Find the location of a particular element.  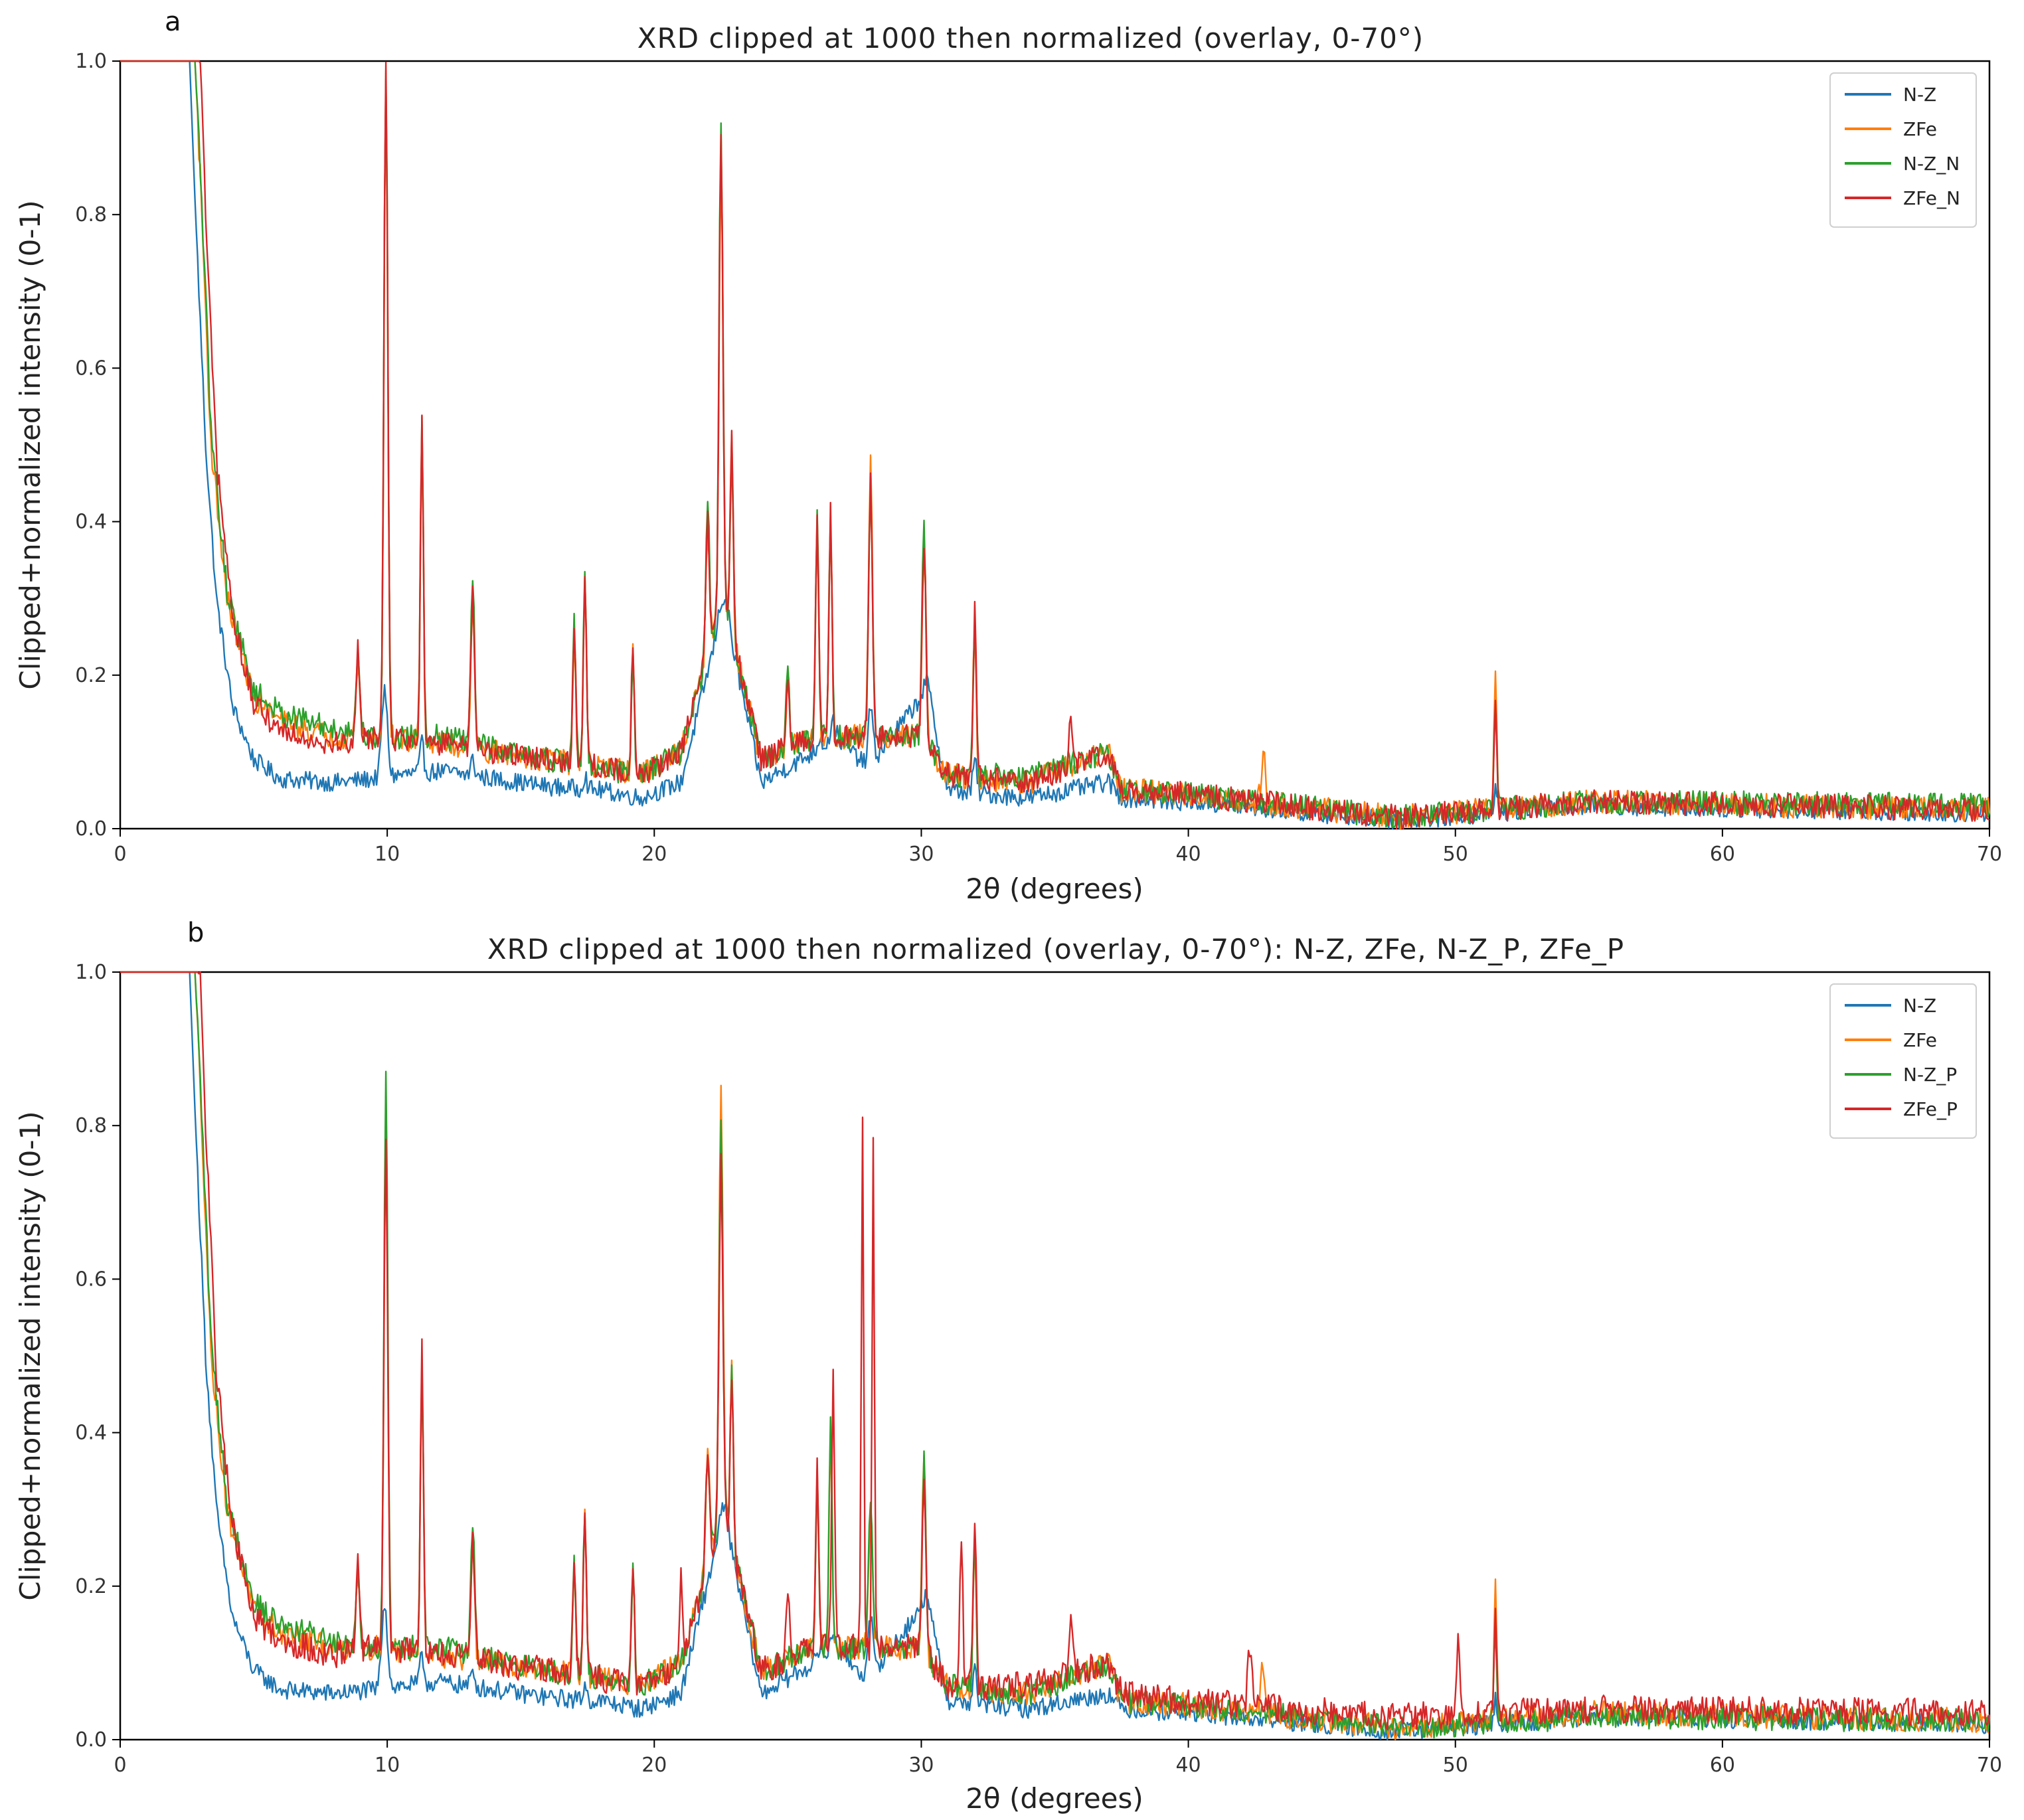

y-axis-label-a: Clipped+normalized intensity (0-1) is located at coordinates (30, 445).